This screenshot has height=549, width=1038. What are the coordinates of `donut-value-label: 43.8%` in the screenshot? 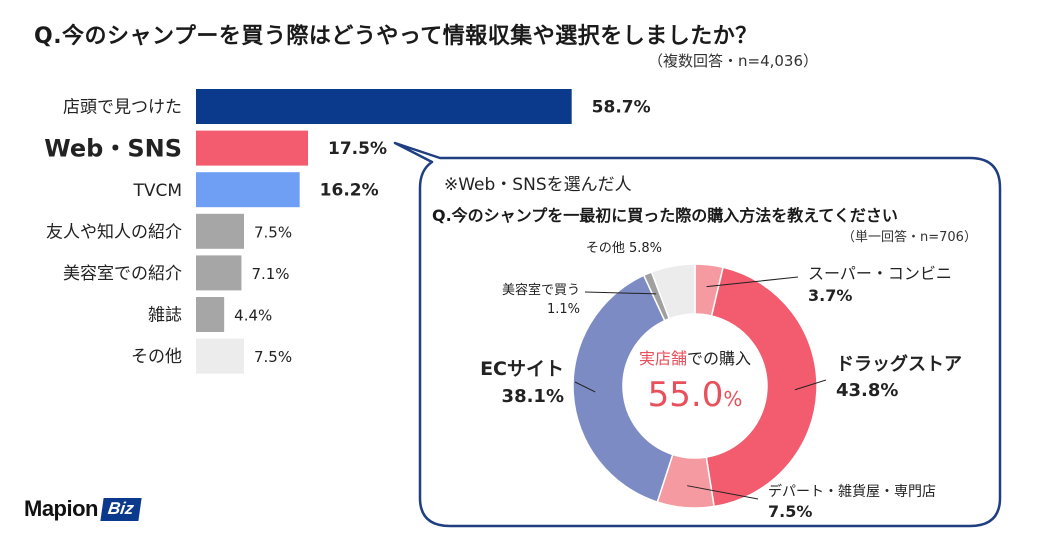 It's located at (867, 390).